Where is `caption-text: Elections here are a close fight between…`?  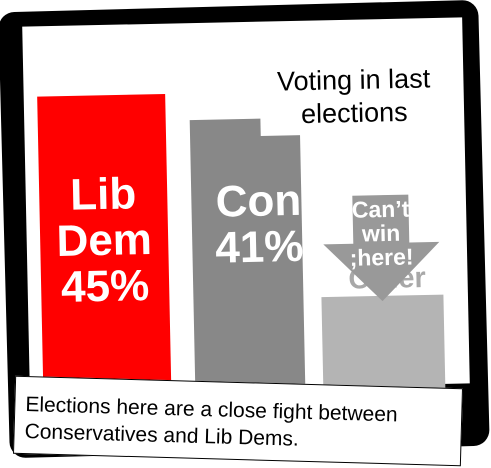 caption-text: Elections here are a close fight between… is located at coordinates (211, 422).